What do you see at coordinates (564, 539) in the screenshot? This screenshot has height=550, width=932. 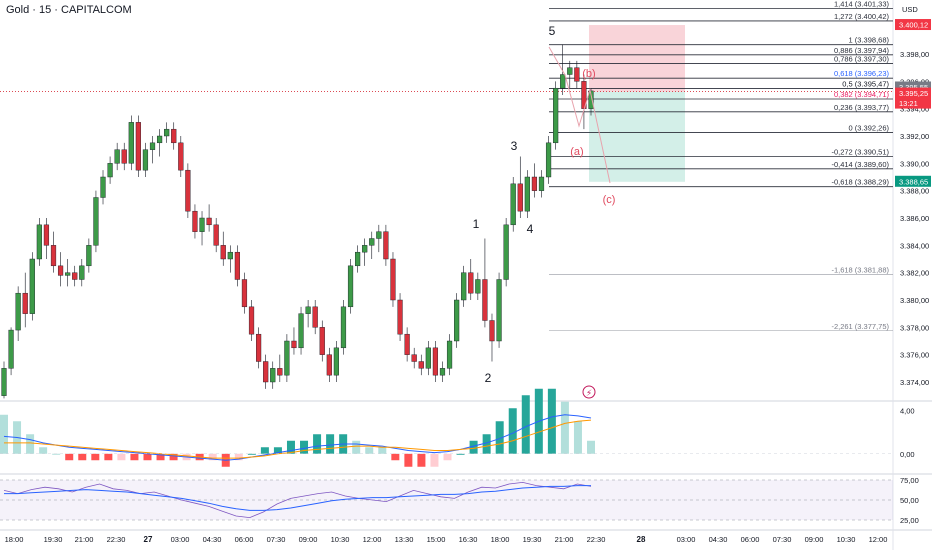 I see `time-tick: 21:00` at bounding box center [564, 539].